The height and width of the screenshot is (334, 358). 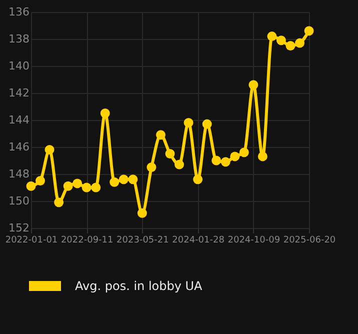 I want to click on x-tick-label: 2025-06-20, so click(x=309, y=241).